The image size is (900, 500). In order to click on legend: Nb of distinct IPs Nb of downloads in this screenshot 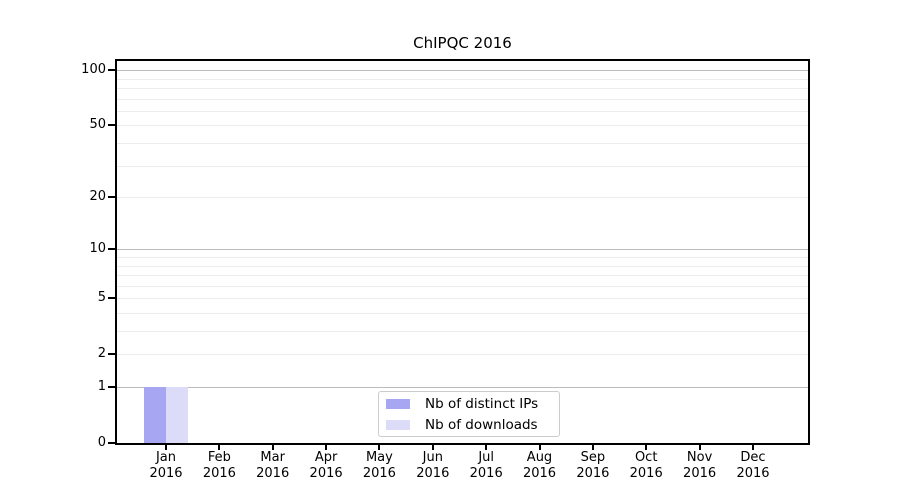, I will do `click(469, 414)`.